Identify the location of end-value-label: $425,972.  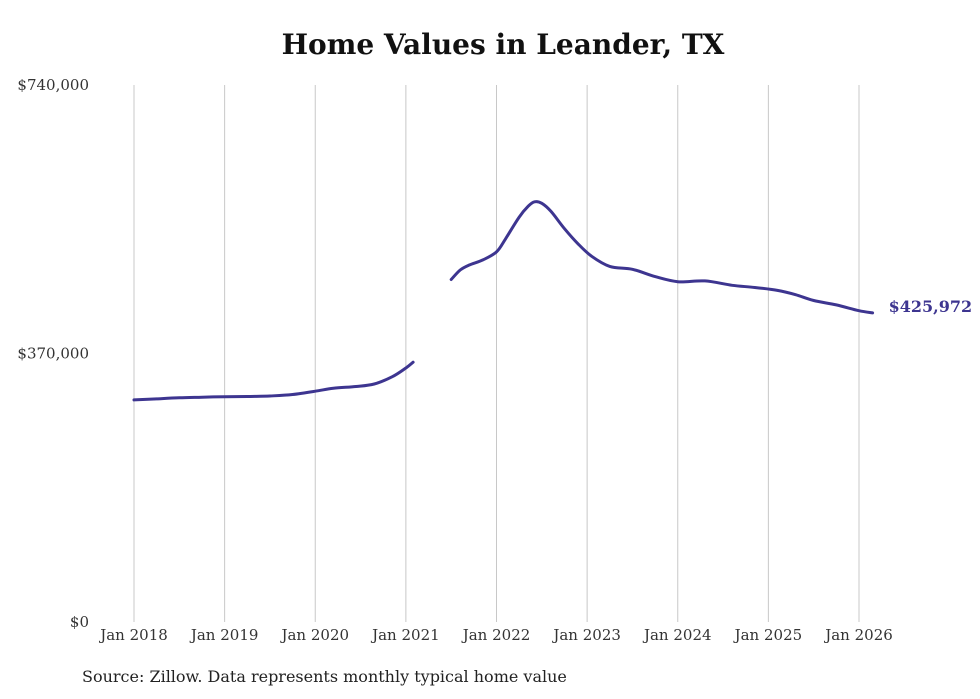
(931, 306).